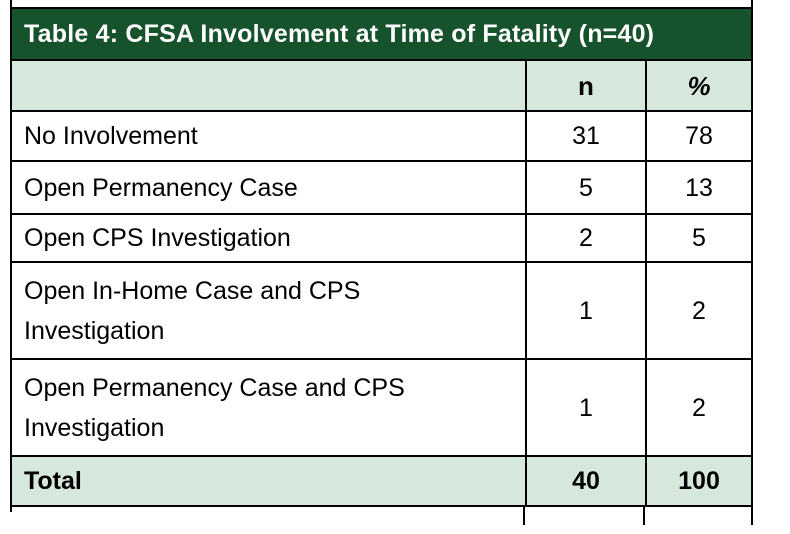 The height and width of the screenshot is (534, 790). I want to click on row-category-cell: No Involvement, so click(268, 136).